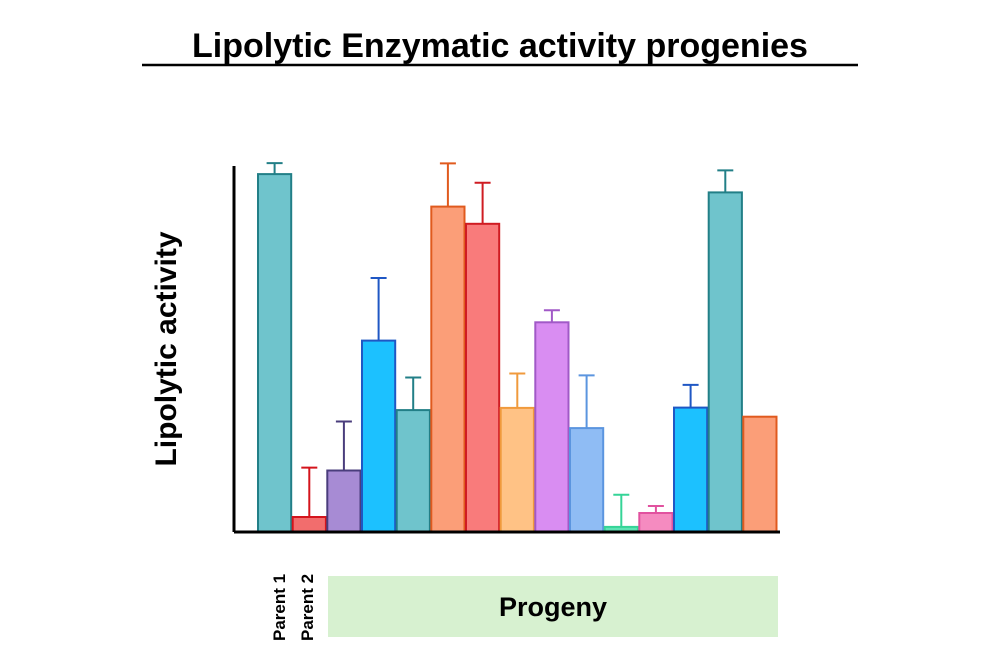 This screenshot has height=664, width=1000. I want to click on y-axis-label: Lipolytic activity, so click(166, 348).